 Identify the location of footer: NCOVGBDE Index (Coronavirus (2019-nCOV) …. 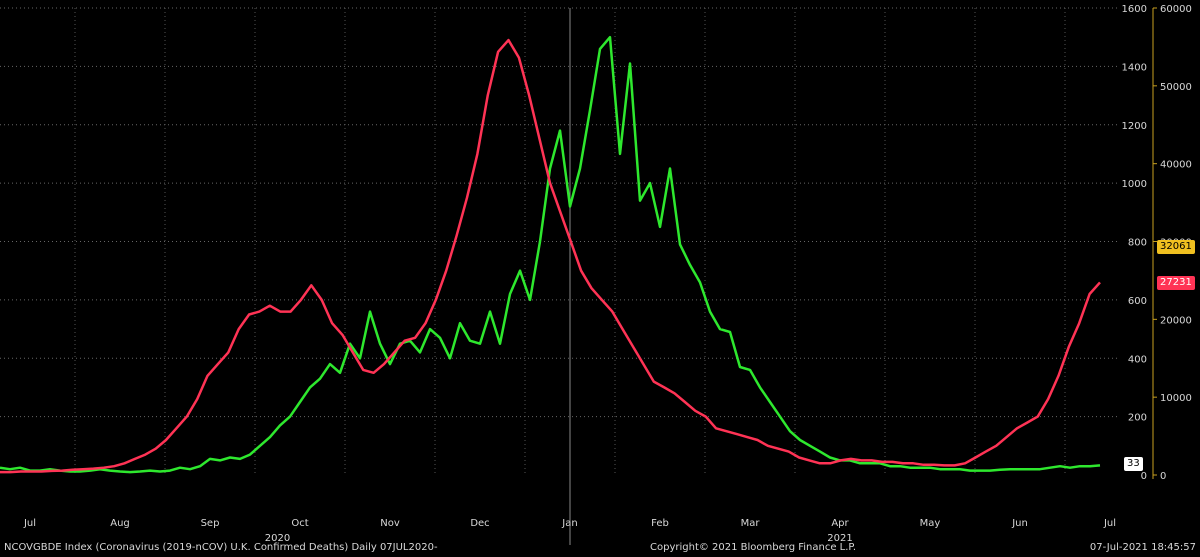
(600, 548).